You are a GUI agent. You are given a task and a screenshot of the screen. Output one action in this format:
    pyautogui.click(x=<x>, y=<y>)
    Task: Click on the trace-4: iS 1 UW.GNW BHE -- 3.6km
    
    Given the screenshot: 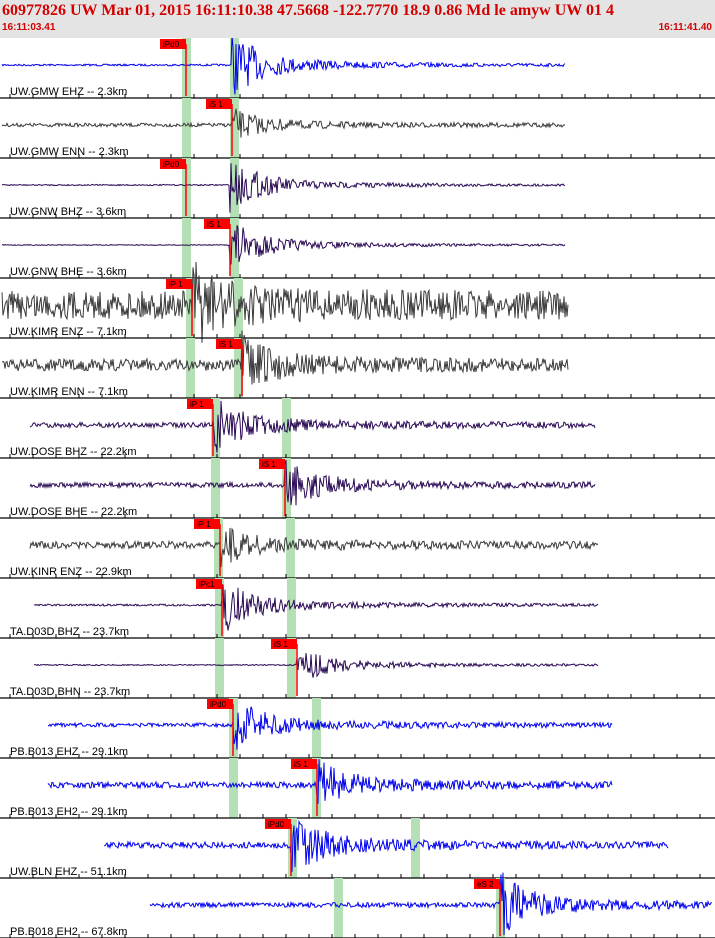 What is the action you would take?
    pyautogui.click(x=357, y=248)
    